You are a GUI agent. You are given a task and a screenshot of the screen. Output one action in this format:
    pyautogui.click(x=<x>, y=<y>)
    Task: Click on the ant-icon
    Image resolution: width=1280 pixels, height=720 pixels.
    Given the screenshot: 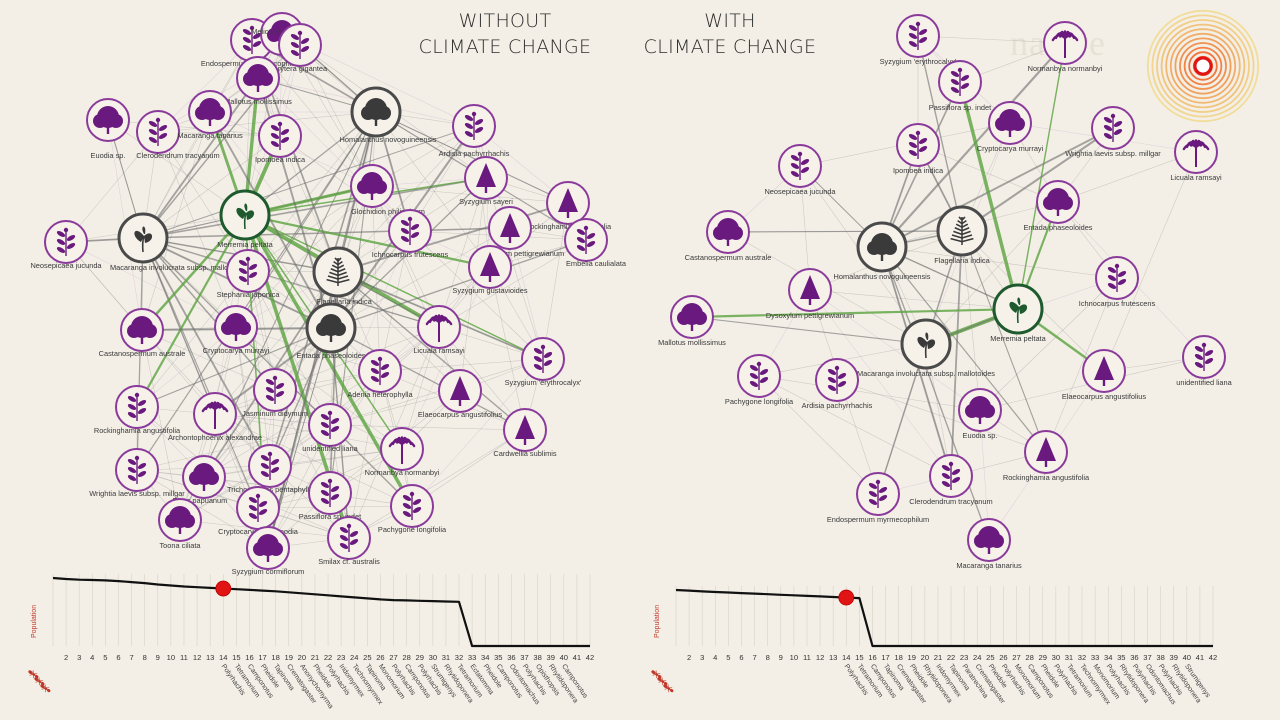 What is the action you would take?
    pyautogui.click(x=39, y=681)
    